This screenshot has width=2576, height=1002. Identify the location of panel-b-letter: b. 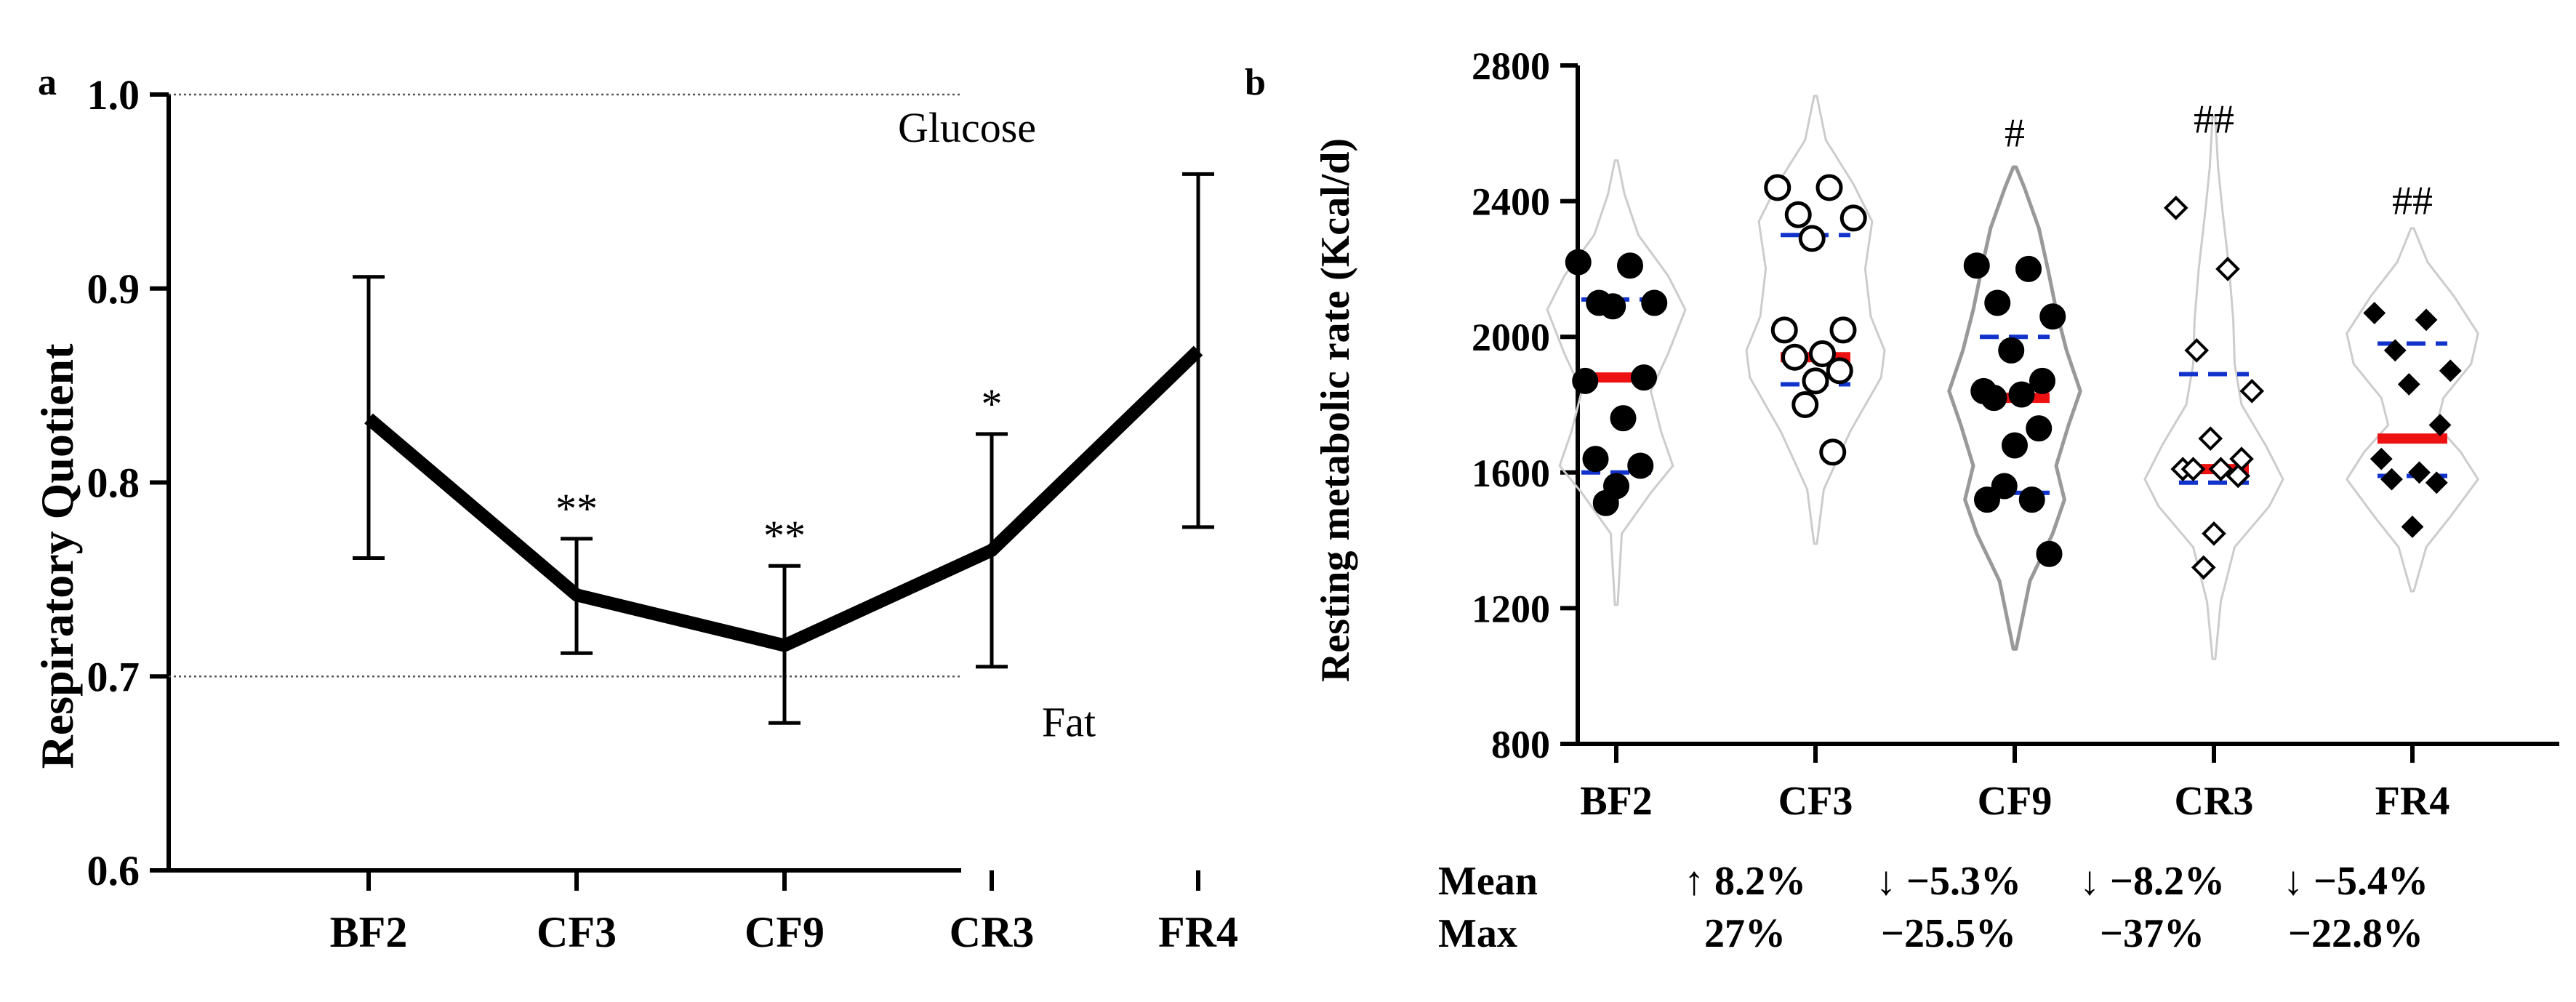
(1255, 82).